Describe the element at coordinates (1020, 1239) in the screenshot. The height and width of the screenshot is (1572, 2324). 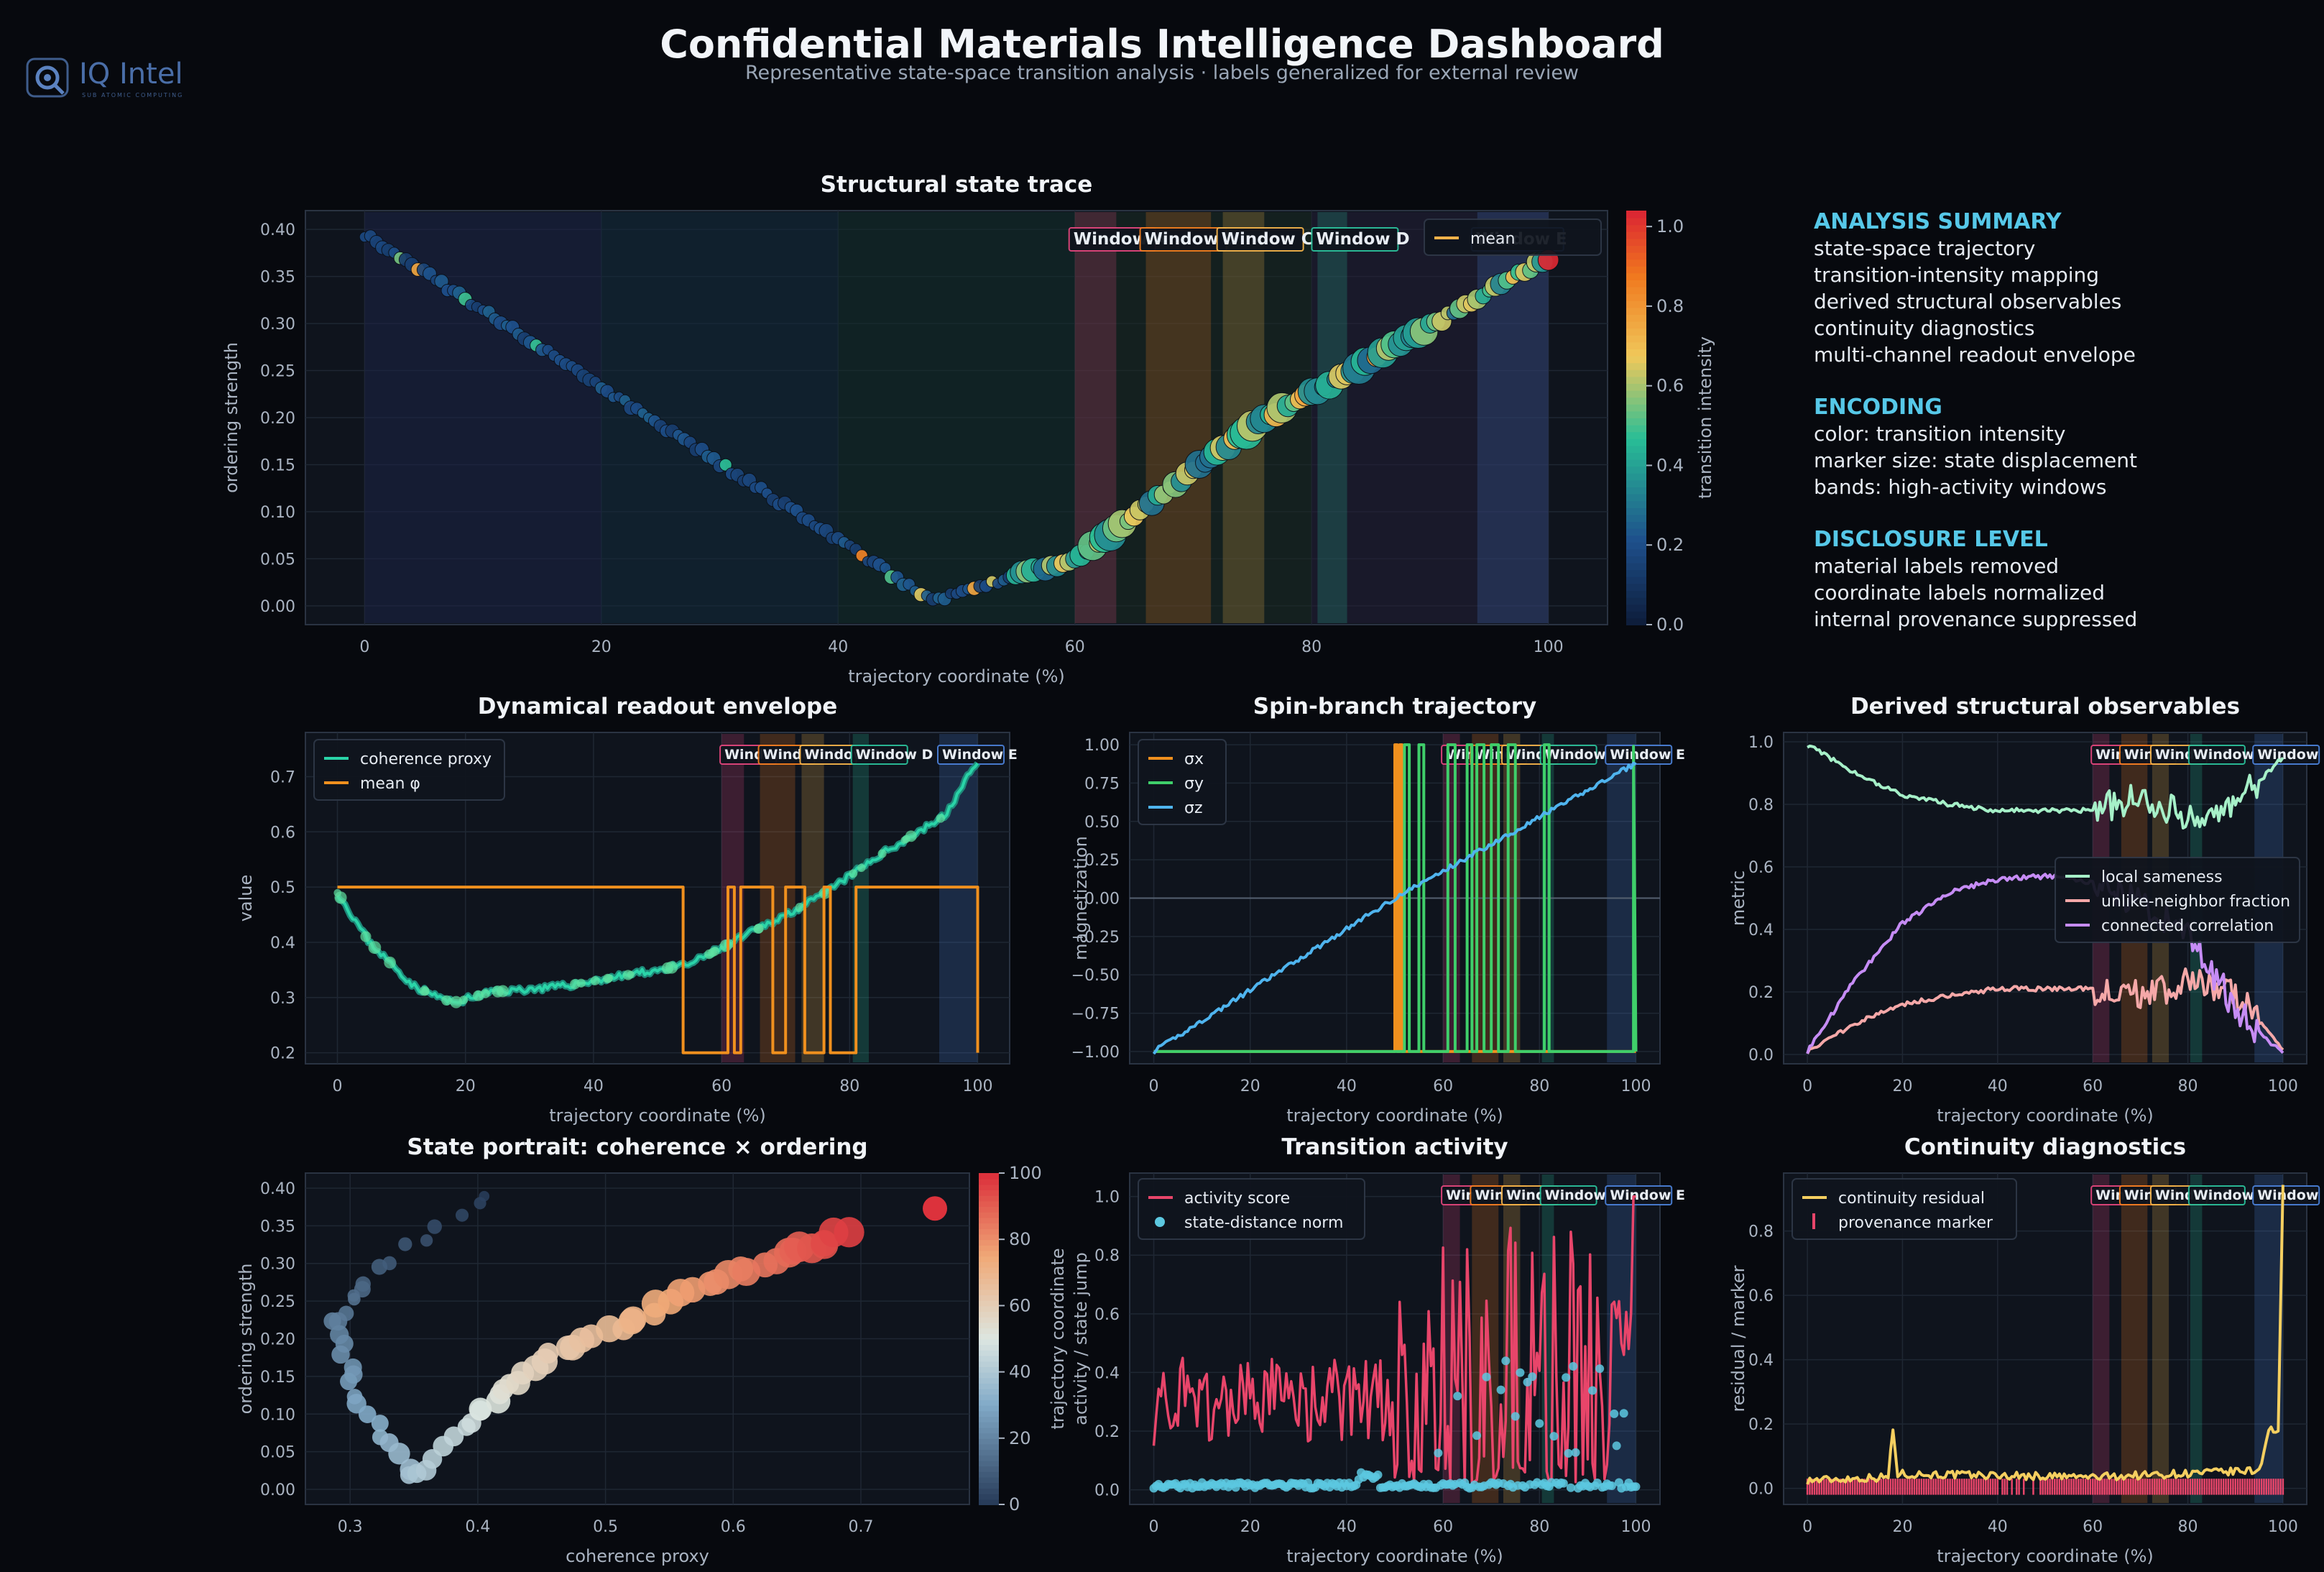
I see `colorbar-tick-label: 80` at that location.